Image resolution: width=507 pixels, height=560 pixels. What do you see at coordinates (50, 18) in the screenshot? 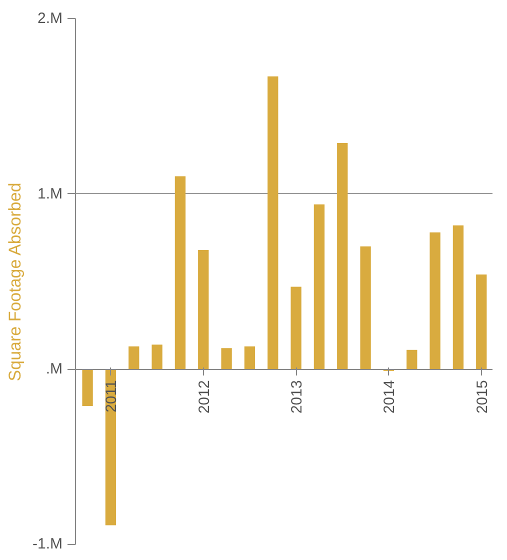
I see `y-tick-label: 2.M` at bounding box center [50, 18].